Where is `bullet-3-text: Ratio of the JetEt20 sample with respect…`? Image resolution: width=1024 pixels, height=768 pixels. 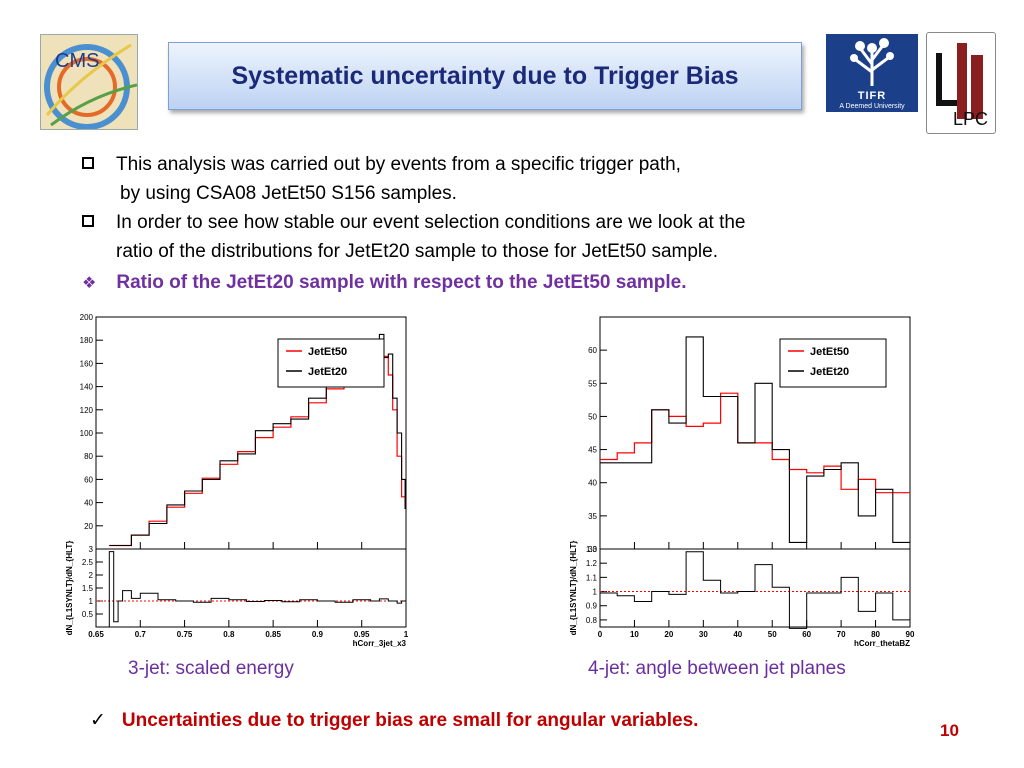
bullet-3-text: Ratio of the JetEt20 sample with respect… is located at coordinates (401, 282).